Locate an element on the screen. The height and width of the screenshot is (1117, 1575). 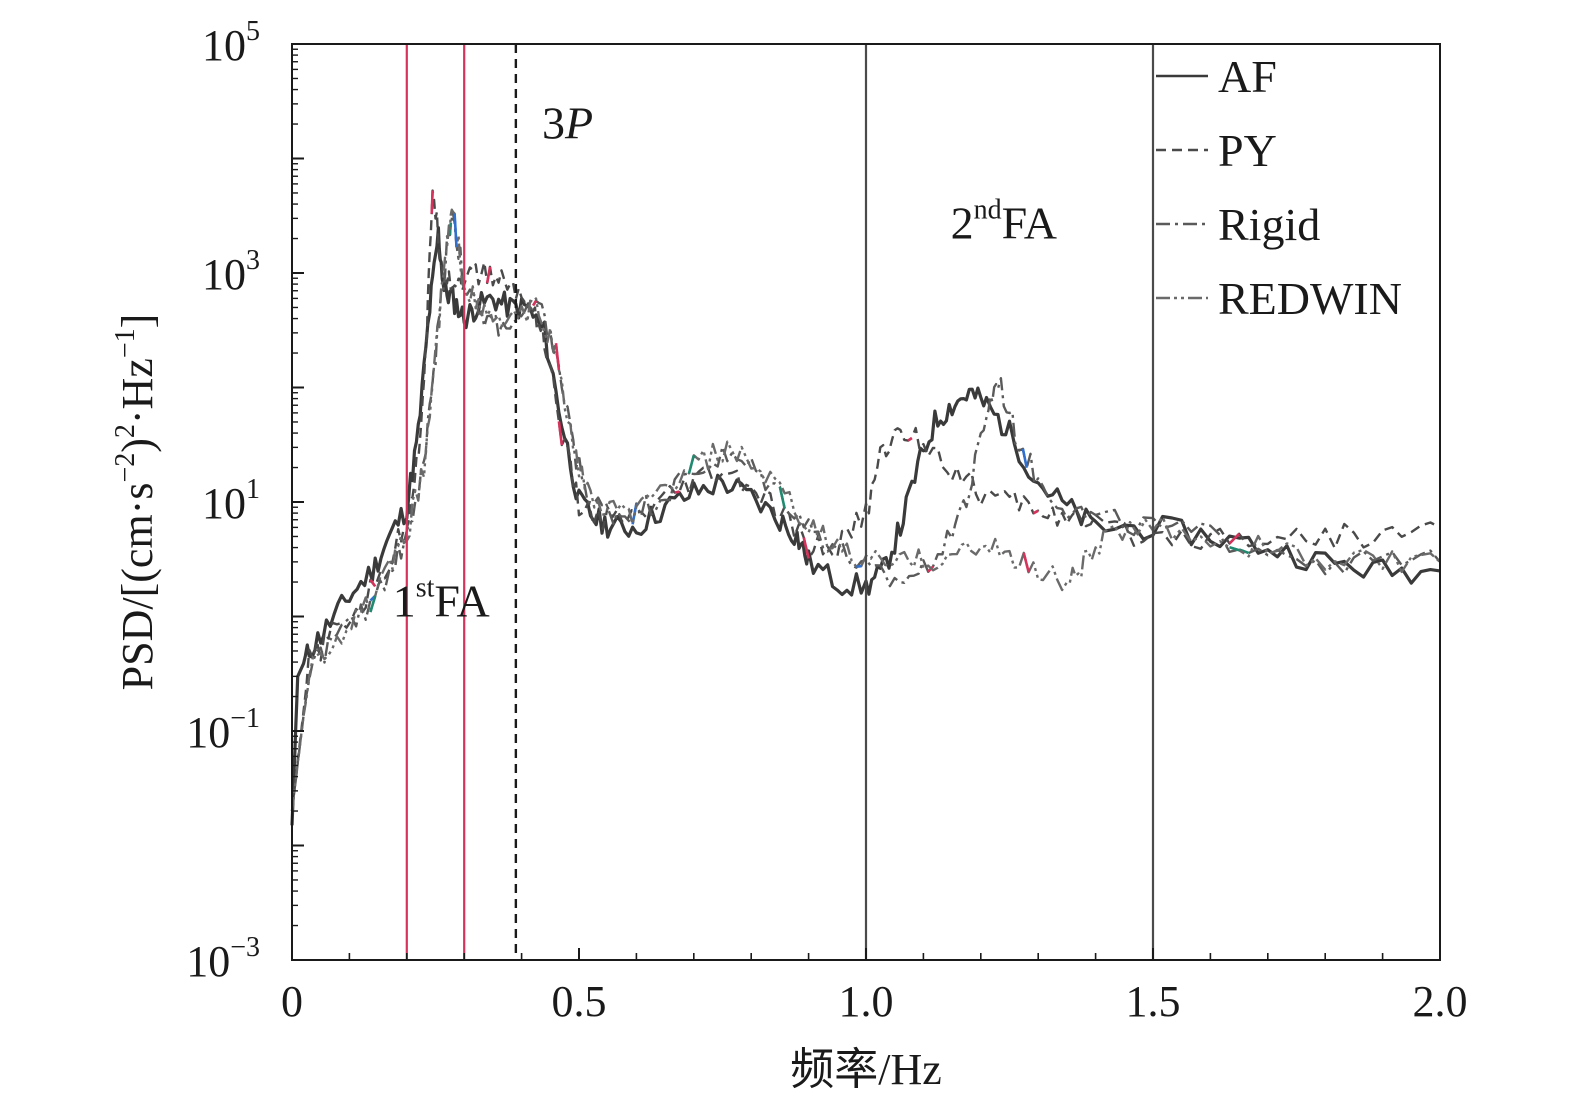
annotation-threep: 3P is located at coordinates (567, 122).